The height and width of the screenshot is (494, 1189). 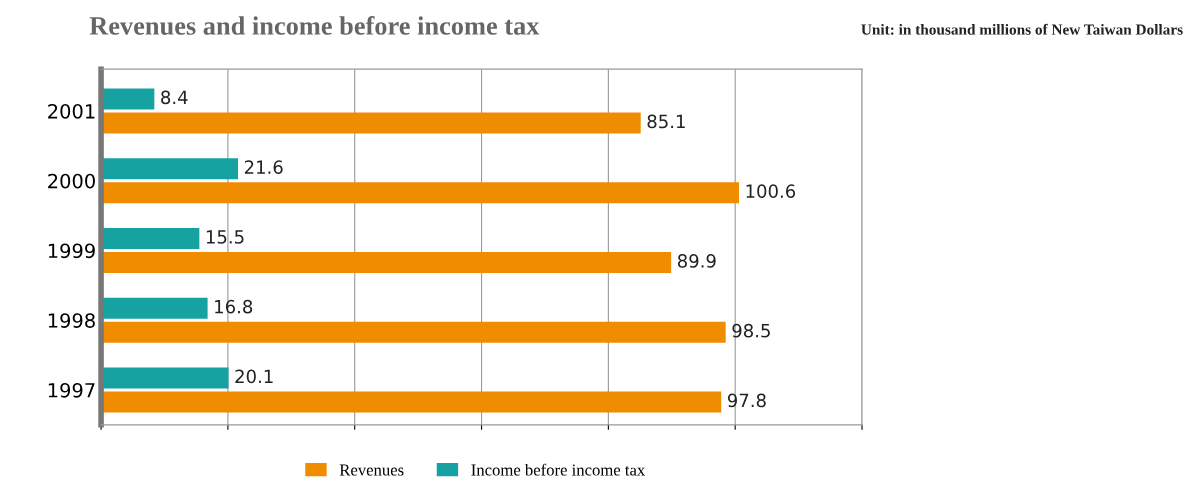 I want to click on y-tick-label: 2000, so click(x=71, y=181).